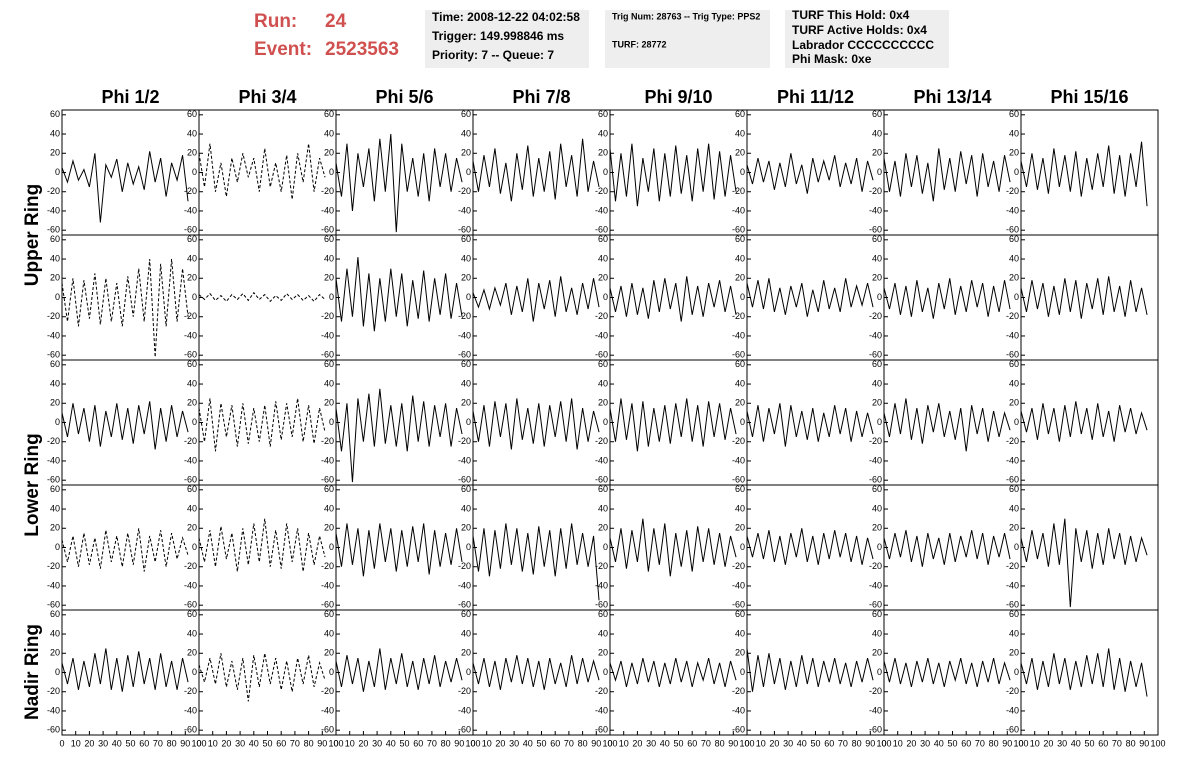 The image size is (1196, 772). What do you see at coordinates (859, 30) in the screenshot?
I see `info-text: TURF Active Holds: 0x4` at bounding box center [859, 30].